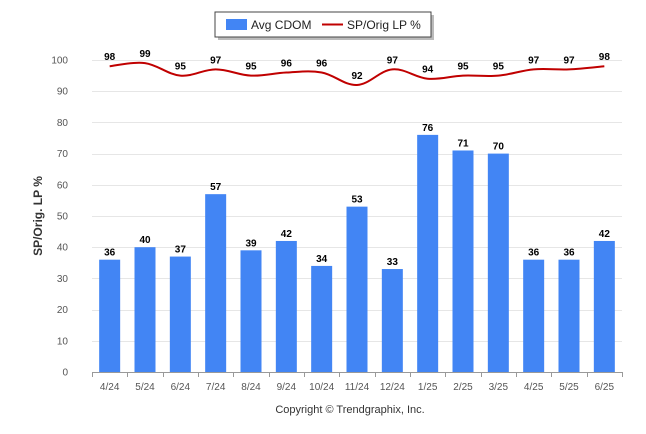 The height and width of the screenshot is (434, 646). What do you see at coordinates (38, 216) in the screenshot?
I see `y-axis-title: SP/Orig. LP %` at bounding box center [38, 216].